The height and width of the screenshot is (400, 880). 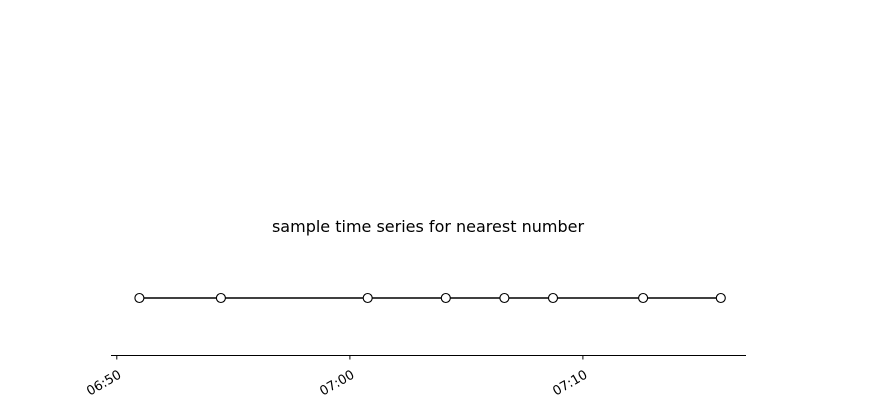 I want to click on x-tick-label: 07:10, so click(x=570, y=384).